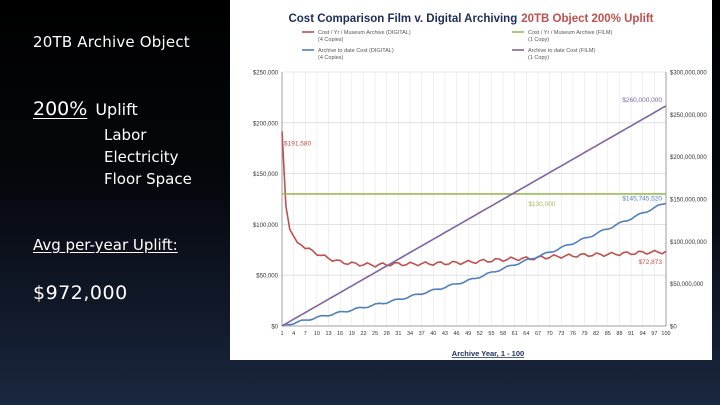  I want to click on x-axis-label: Archive Year, 1 - 100, so click(488, 353).